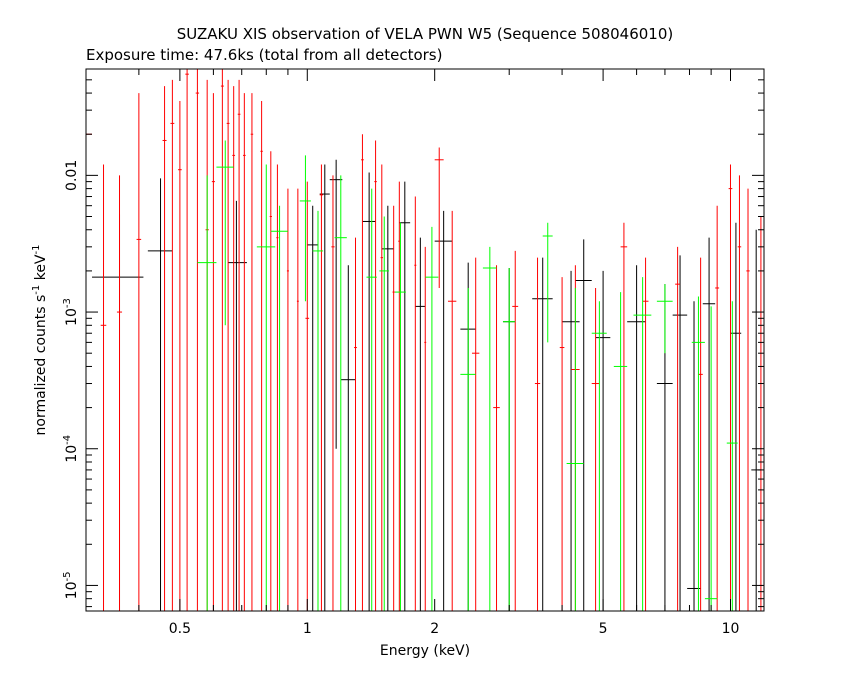  What do you see at coordinates (36, 250) in the screenshot?
I see `y-axis-label-exp2: -1` at bounding box center [36, 250].